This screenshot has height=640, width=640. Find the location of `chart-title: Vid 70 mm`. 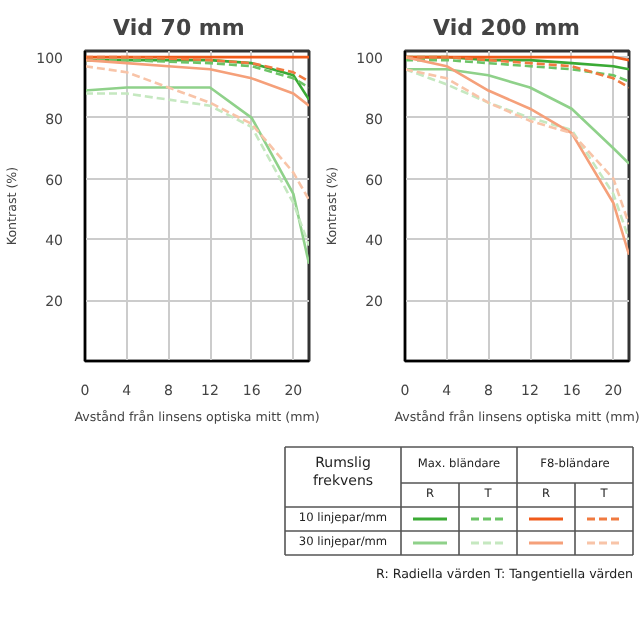

chart-title: Vid 70 mm is located at coordinates (179, 28).